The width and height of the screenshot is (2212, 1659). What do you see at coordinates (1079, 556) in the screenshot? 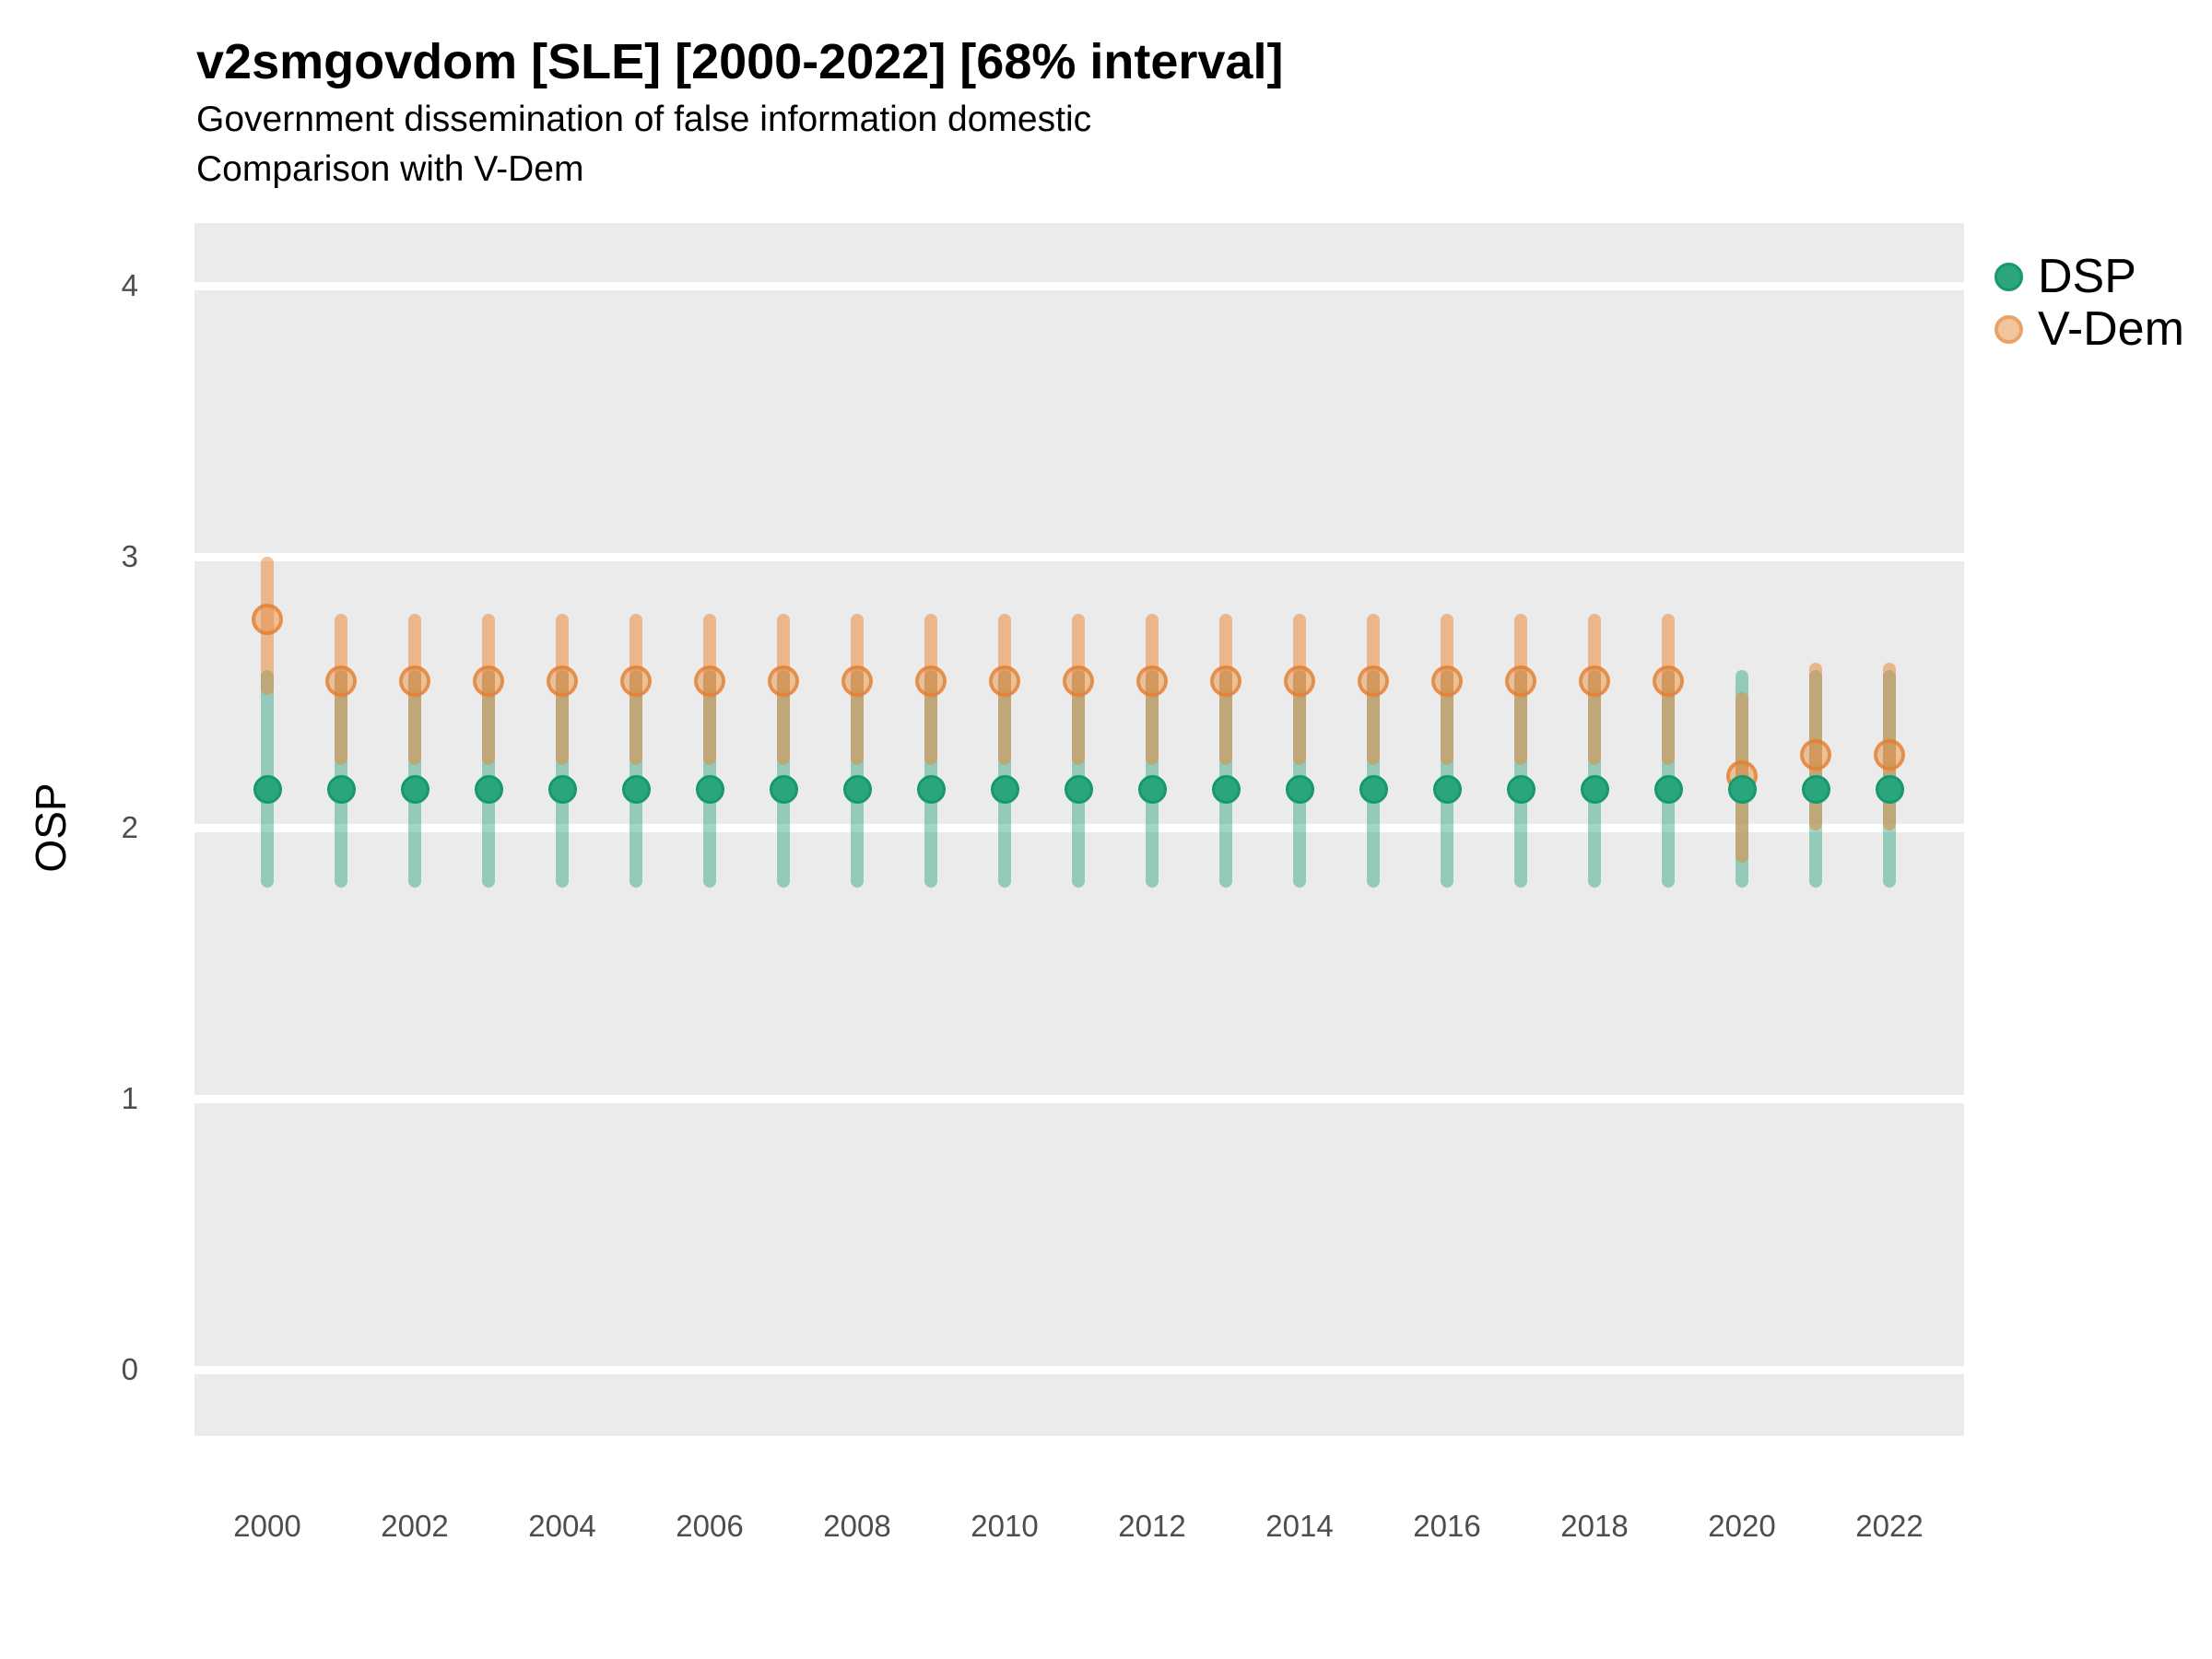
I see `gridline-y3` at bounding box center [1079, 556].